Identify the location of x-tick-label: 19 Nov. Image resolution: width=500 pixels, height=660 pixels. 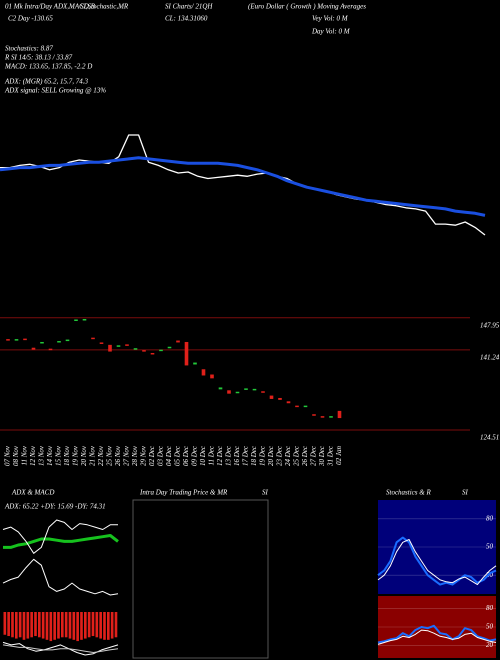
(76, 455).